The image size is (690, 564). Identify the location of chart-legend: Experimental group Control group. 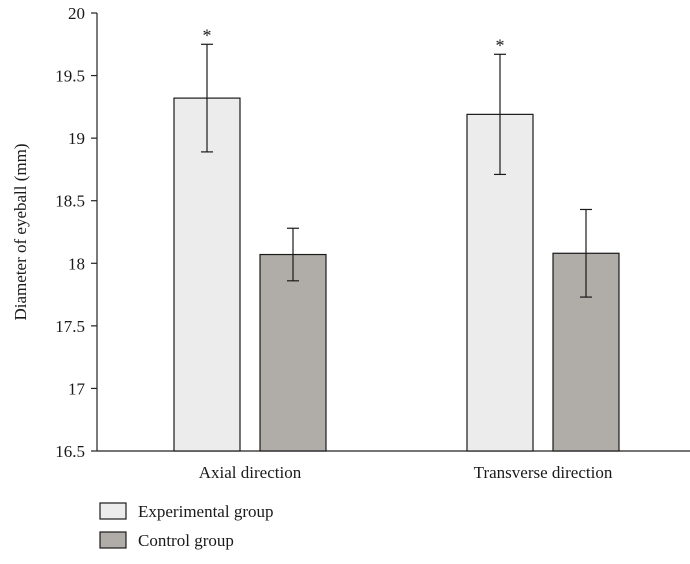
(186, 526).